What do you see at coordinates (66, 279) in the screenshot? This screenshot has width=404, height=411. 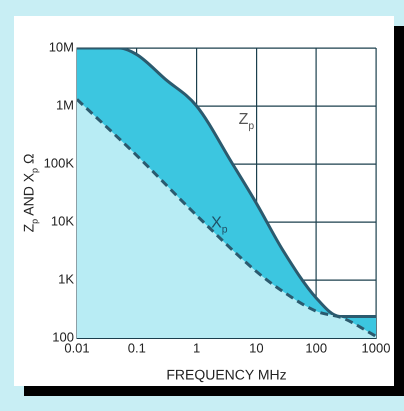 I see `y-tick-label: 1K` at bounding box center [66, 279].